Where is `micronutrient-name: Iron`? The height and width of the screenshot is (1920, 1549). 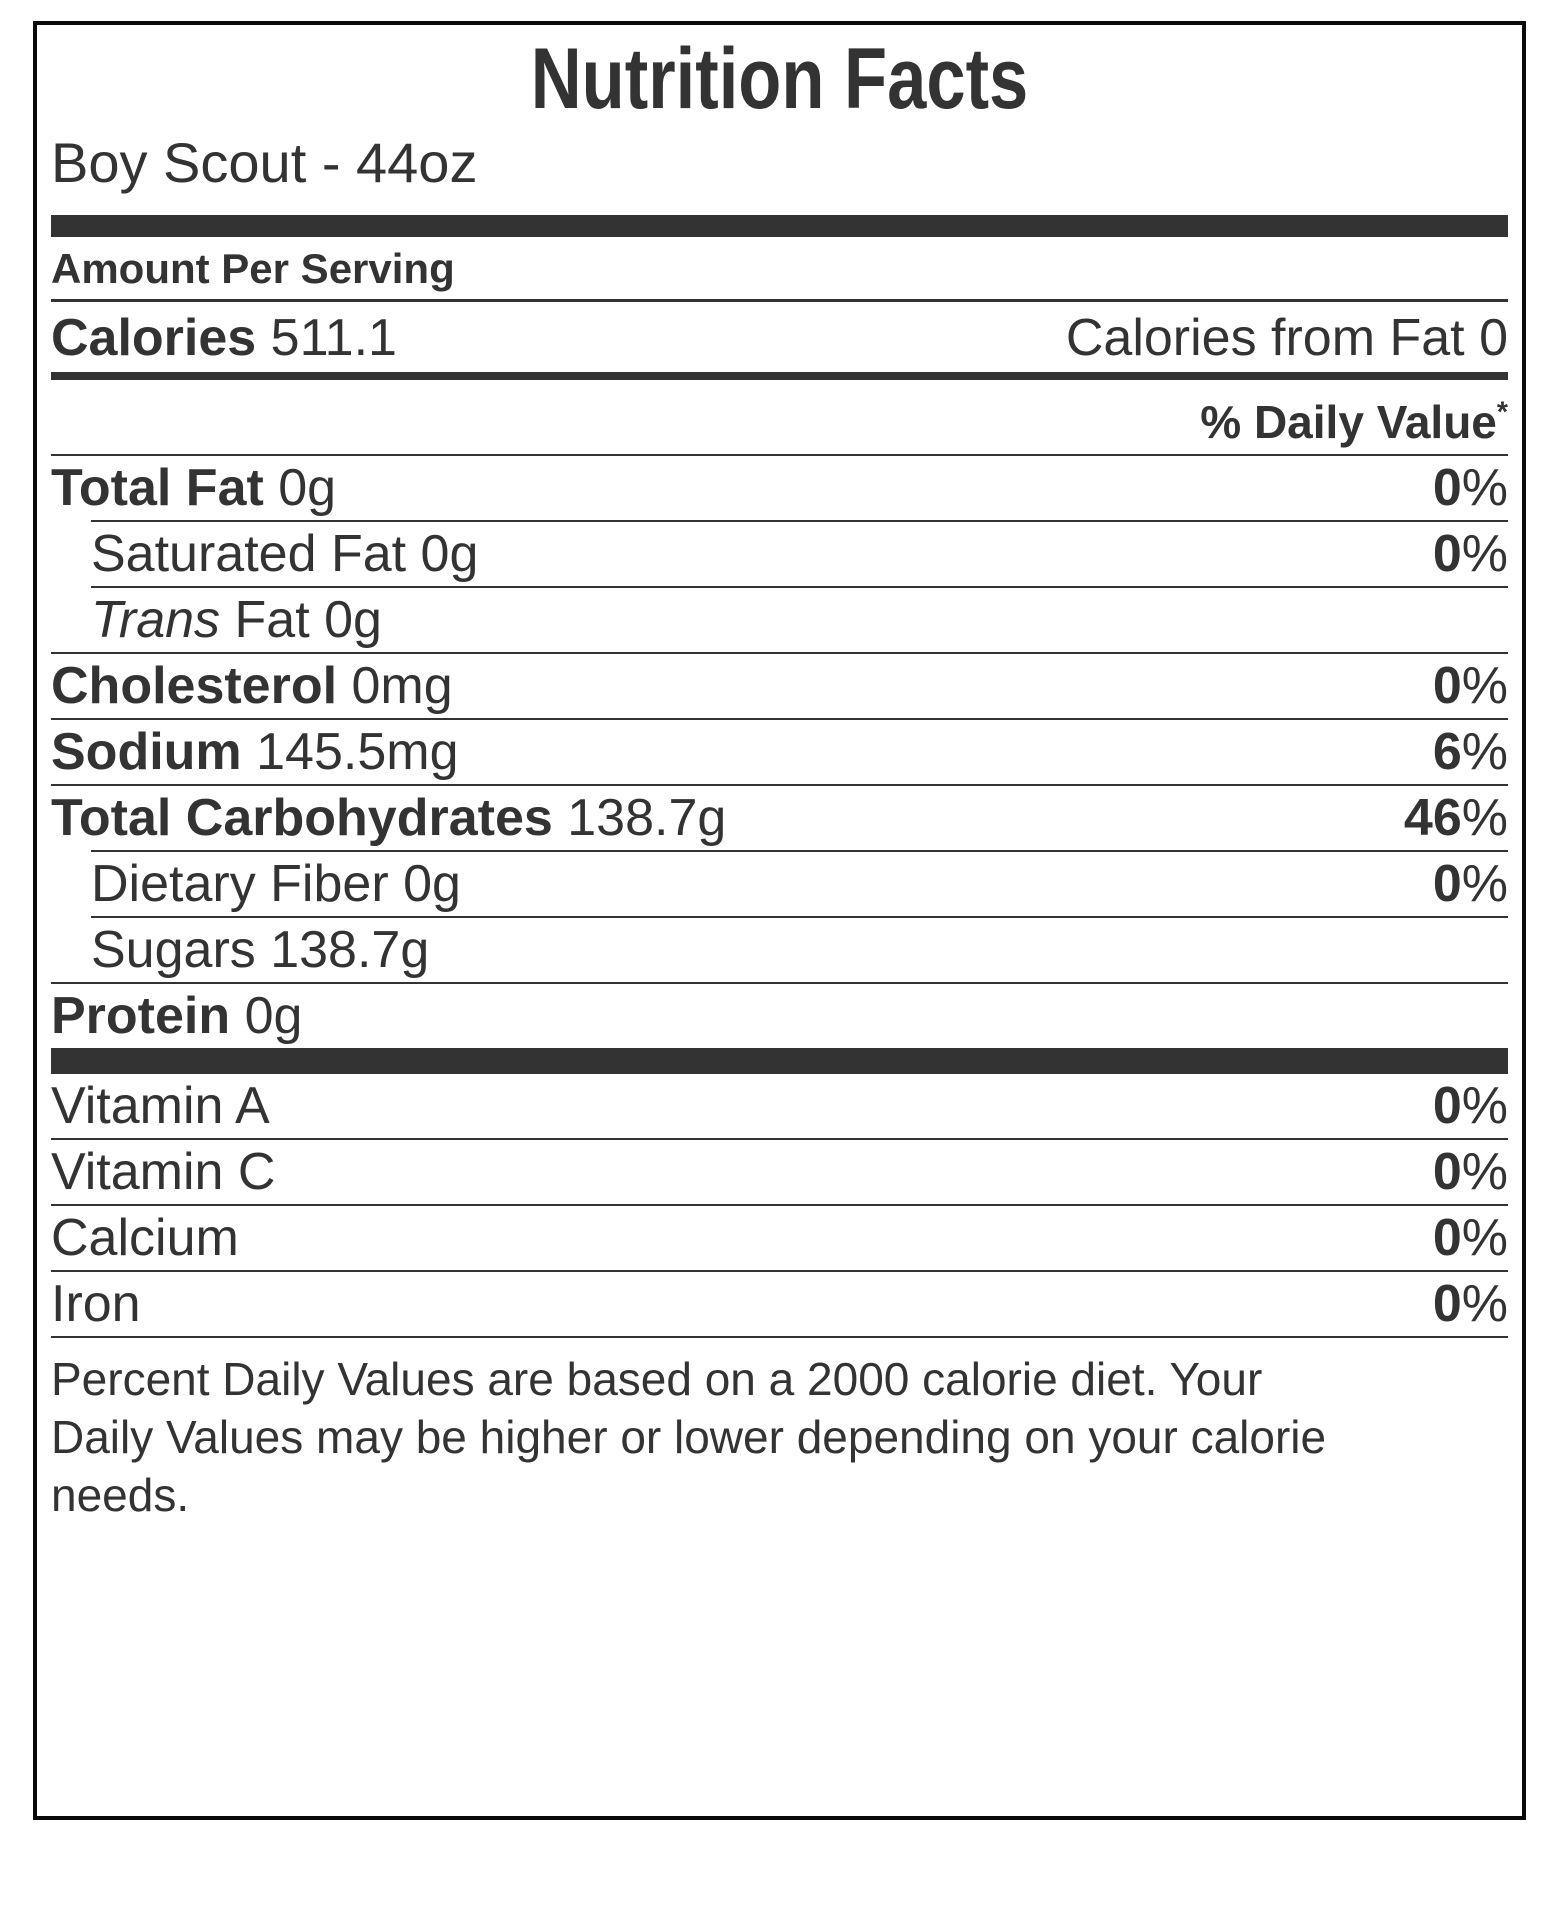 micronutrient-name: Iron is located at coordinates (96, 1304).